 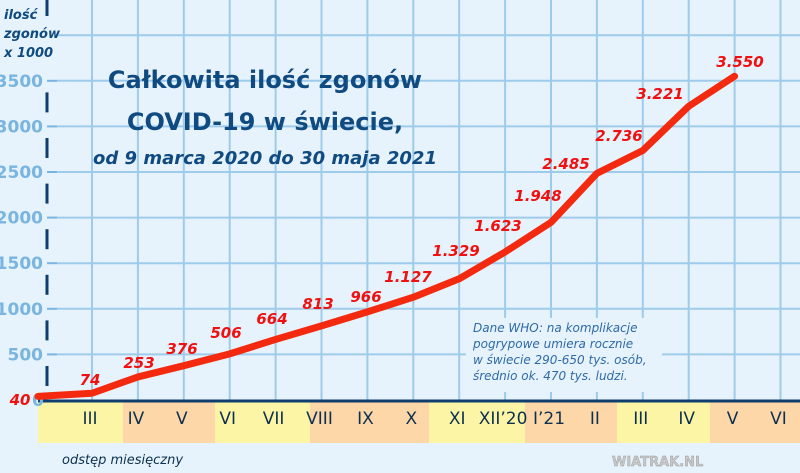 What do you see at coordinates (497, 226) in the screenshot?
I see `data-label: 1.623` at bounding box center [497, 226].